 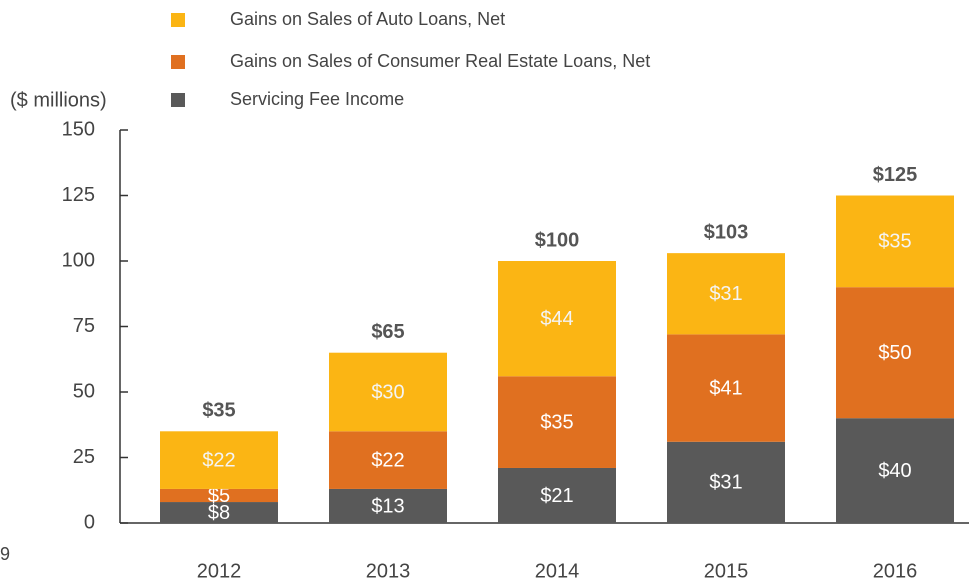 What do you see at coordinates (557, 240) in the screenshot?
I see `total-label: $100` at bounding box center [557, 240].